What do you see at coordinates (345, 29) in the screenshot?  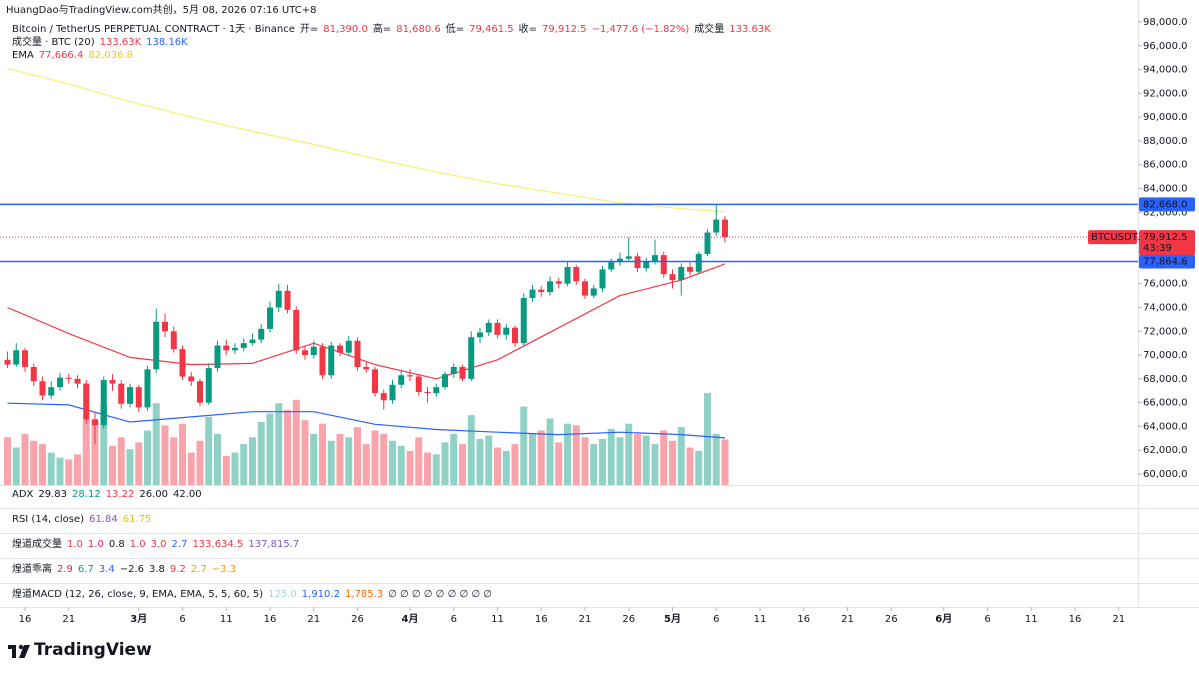 I see `legend-row-item: 81,390.0` at bounding box center [345, 29].